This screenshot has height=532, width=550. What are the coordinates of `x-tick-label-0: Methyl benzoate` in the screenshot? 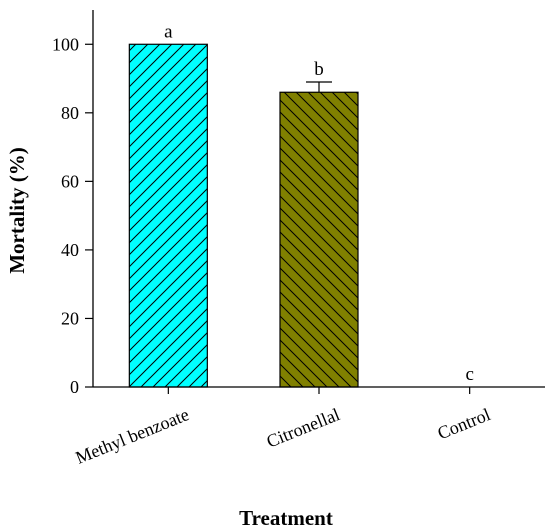 It's located at (132, 436).